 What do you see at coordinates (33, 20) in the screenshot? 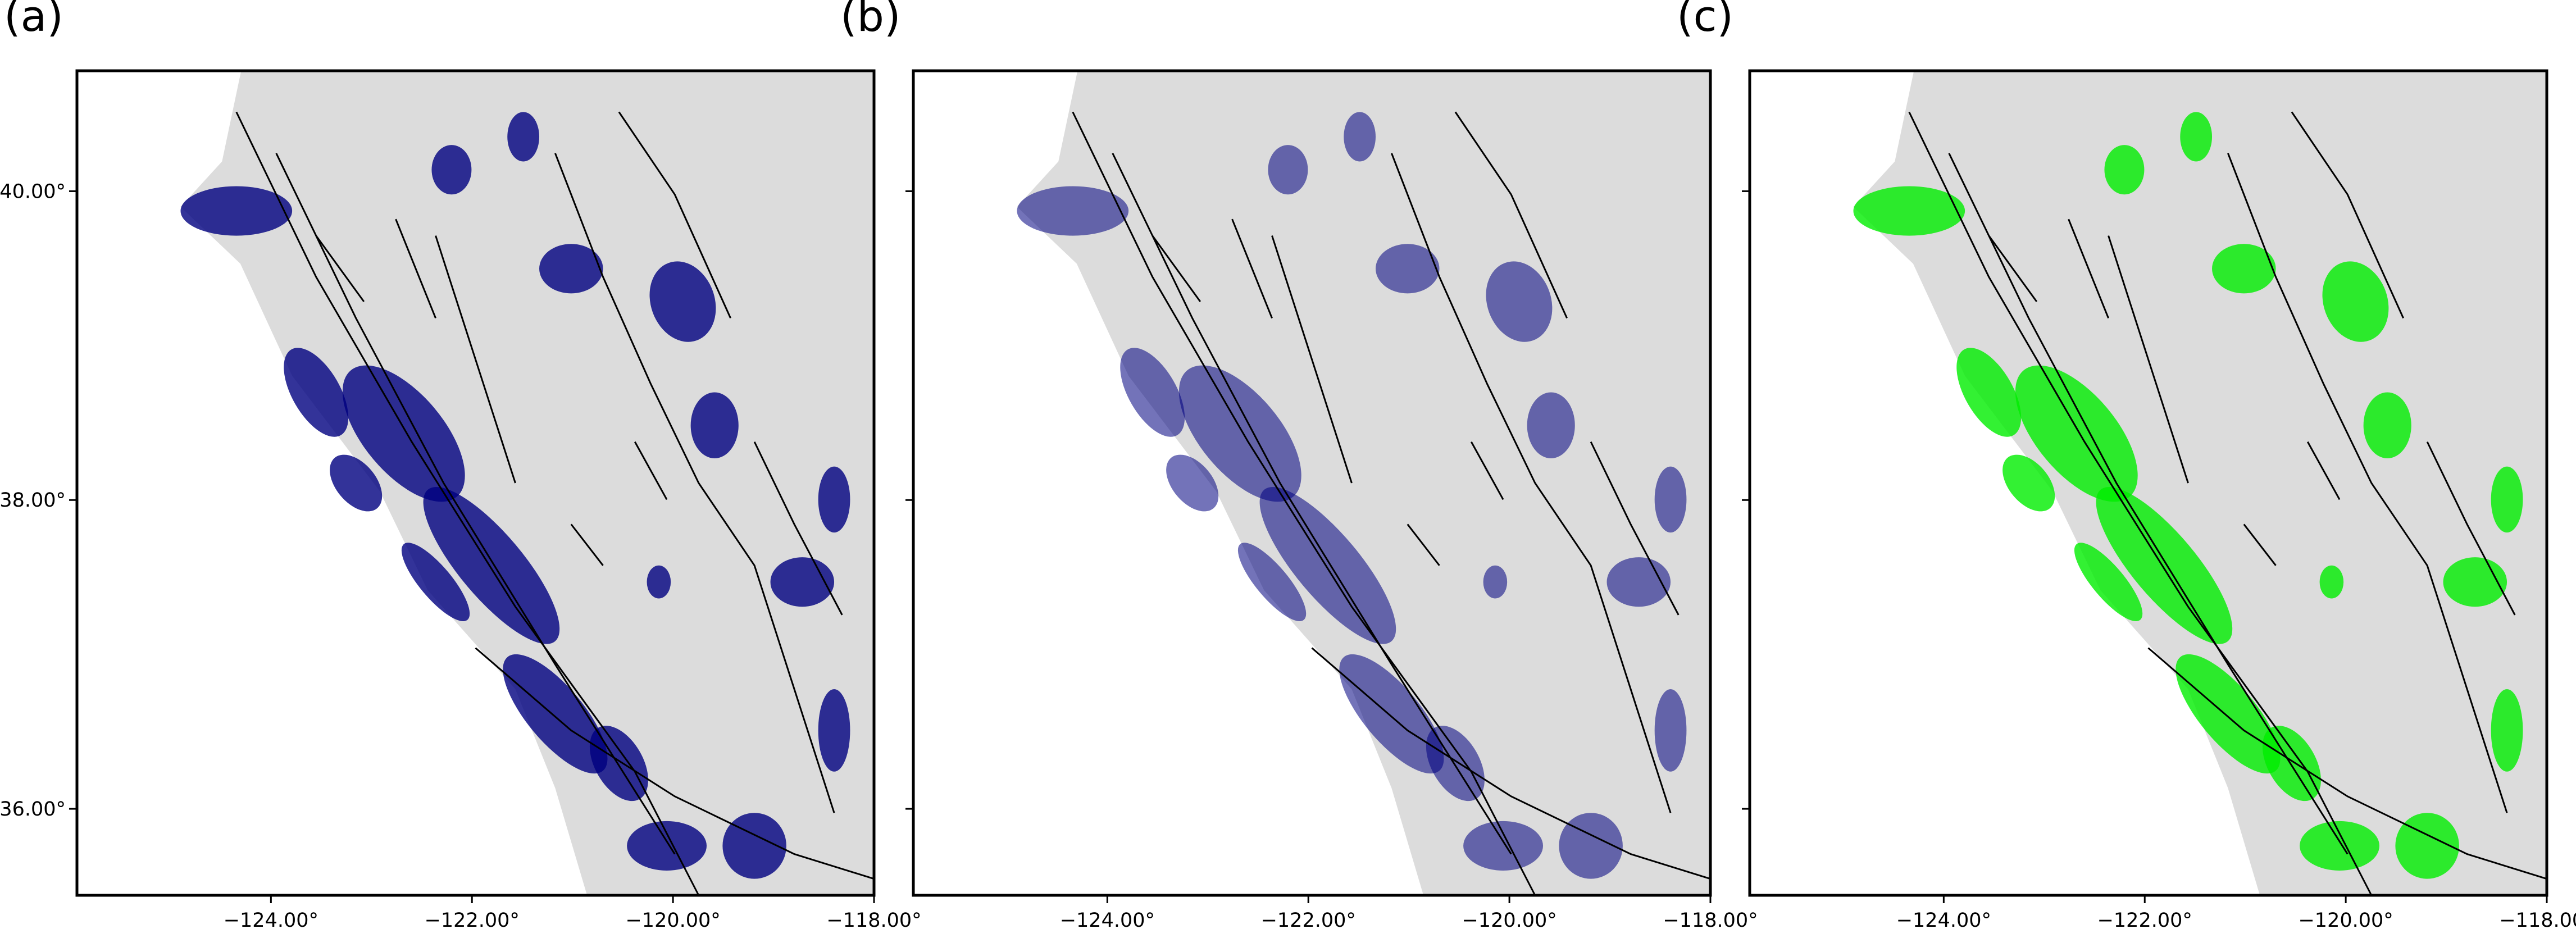
I see `panel-label: (a)` at bounding box center [33, 20].